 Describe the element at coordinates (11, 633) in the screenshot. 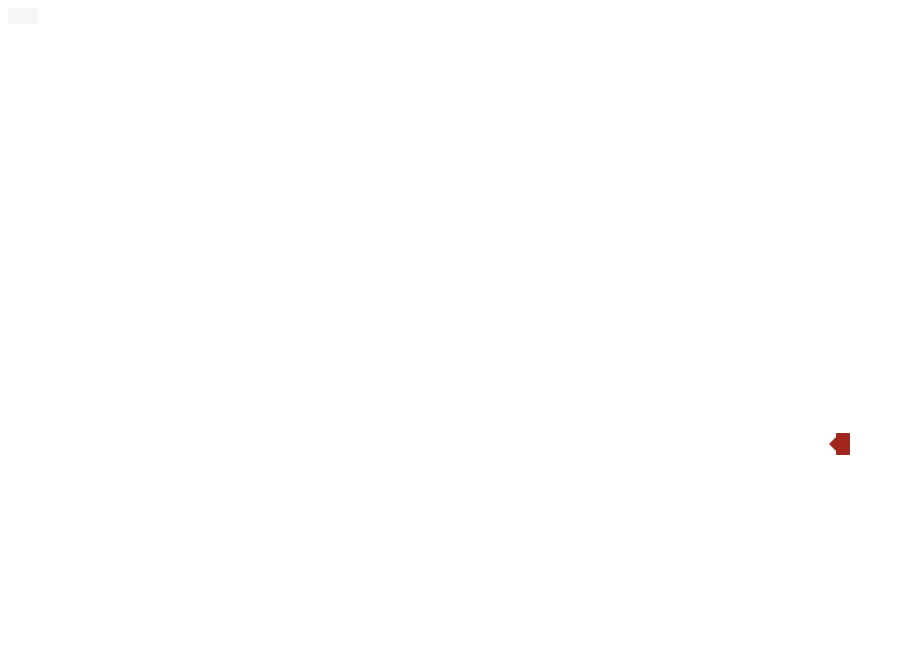

I see `shell-capital-logo` at that location.